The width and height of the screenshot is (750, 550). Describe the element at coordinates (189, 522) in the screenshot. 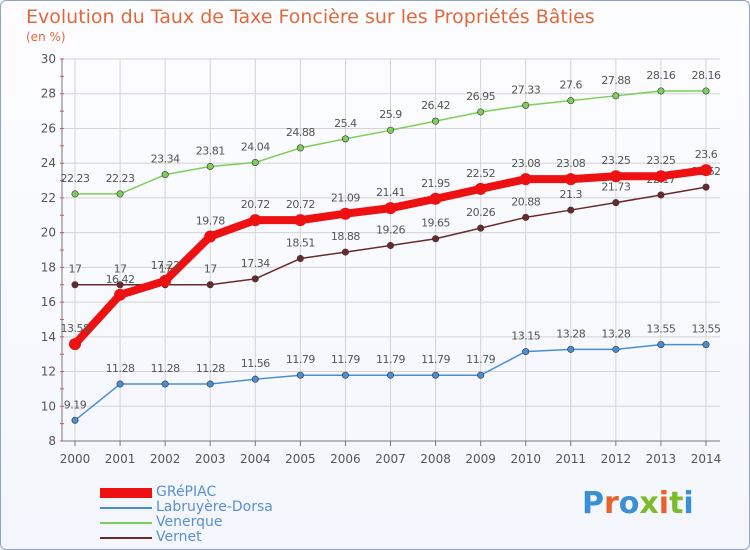

I see `legend-label-venerque: Venerque` at that location.